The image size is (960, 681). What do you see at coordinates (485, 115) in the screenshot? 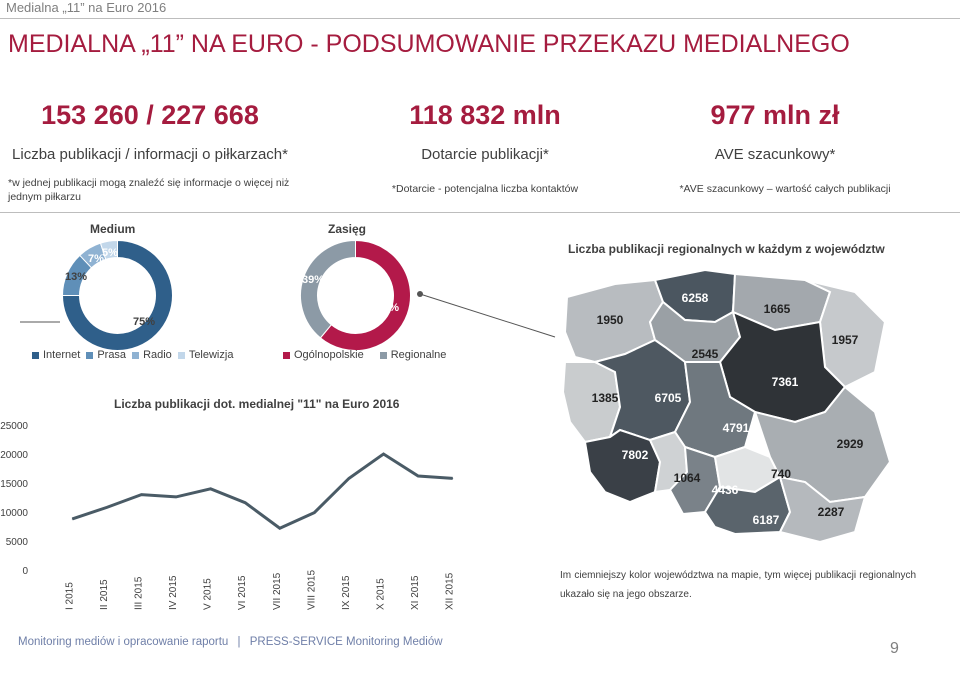
I see `kpi-reach-value: 118 832 mln` at bounding box center [485, 115].